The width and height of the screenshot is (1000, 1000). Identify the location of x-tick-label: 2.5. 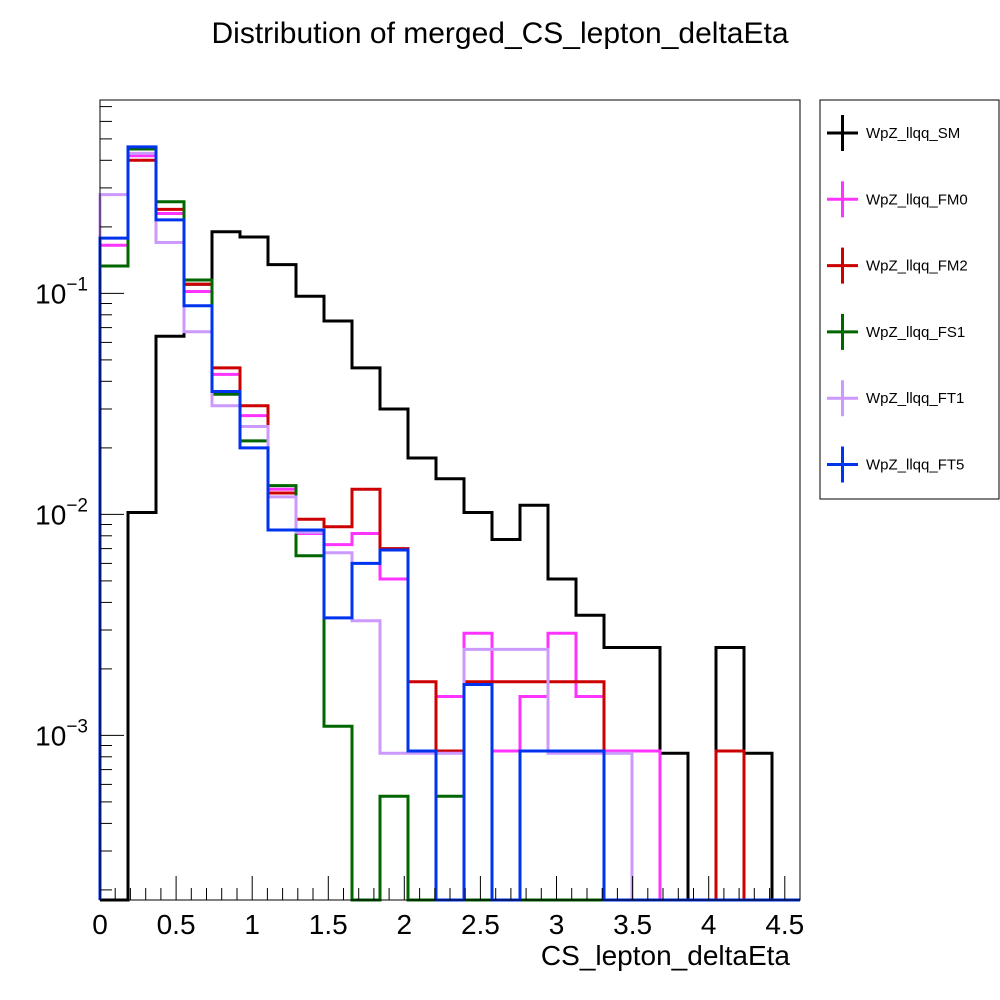
(480, 924).